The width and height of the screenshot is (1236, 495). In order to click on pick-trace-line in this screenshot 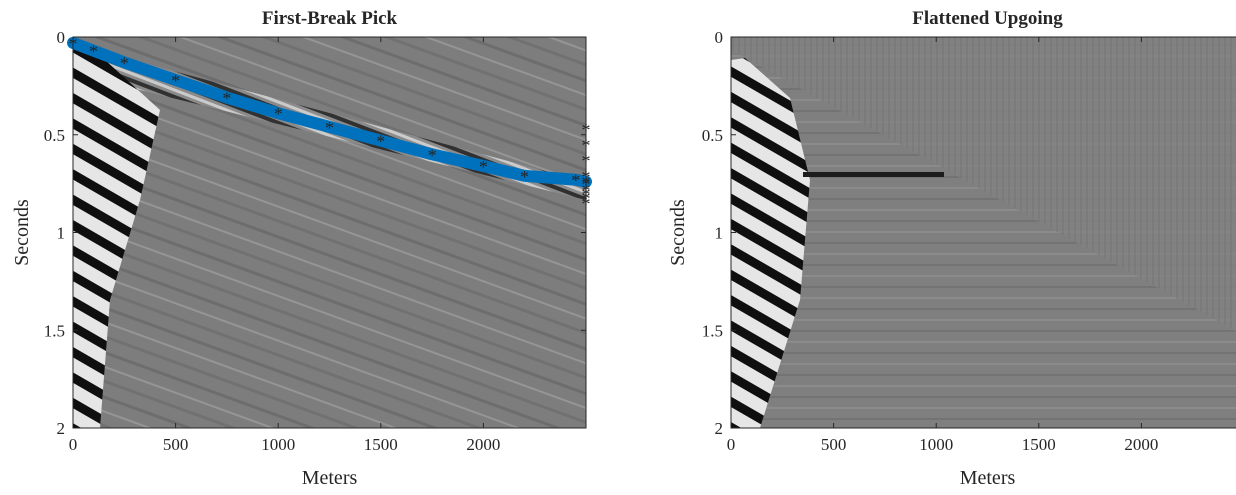, I will do `click(329, 112)`.